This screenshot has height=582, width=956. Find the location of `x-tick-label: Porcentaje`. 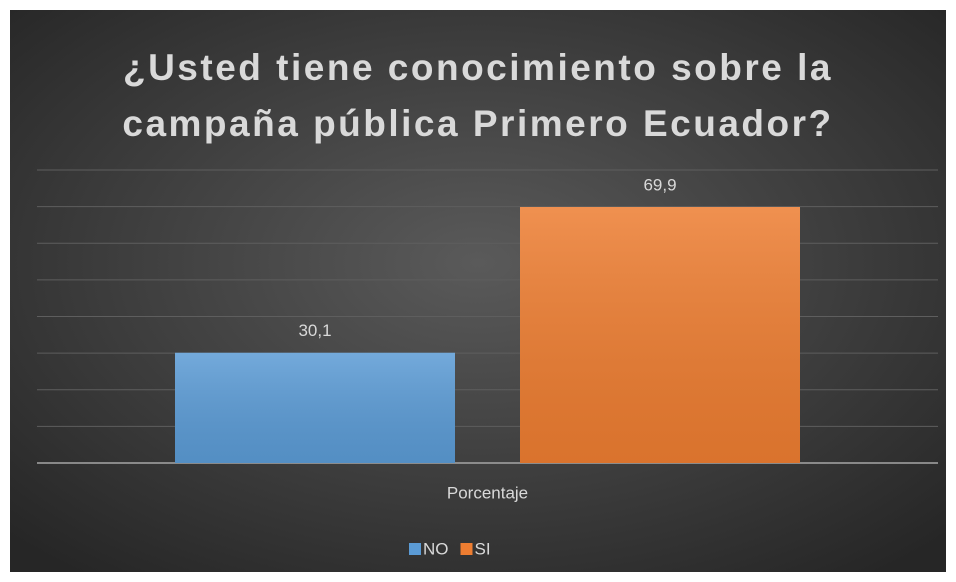

x-tick-label: Porcentaje is located at coordinates (487, 492).